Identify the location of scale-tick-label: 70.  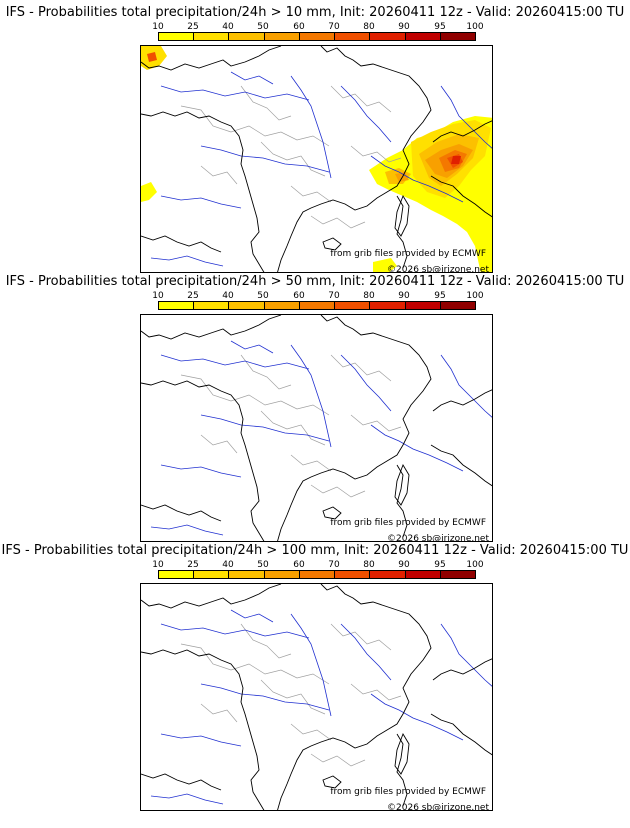
(334, 27).